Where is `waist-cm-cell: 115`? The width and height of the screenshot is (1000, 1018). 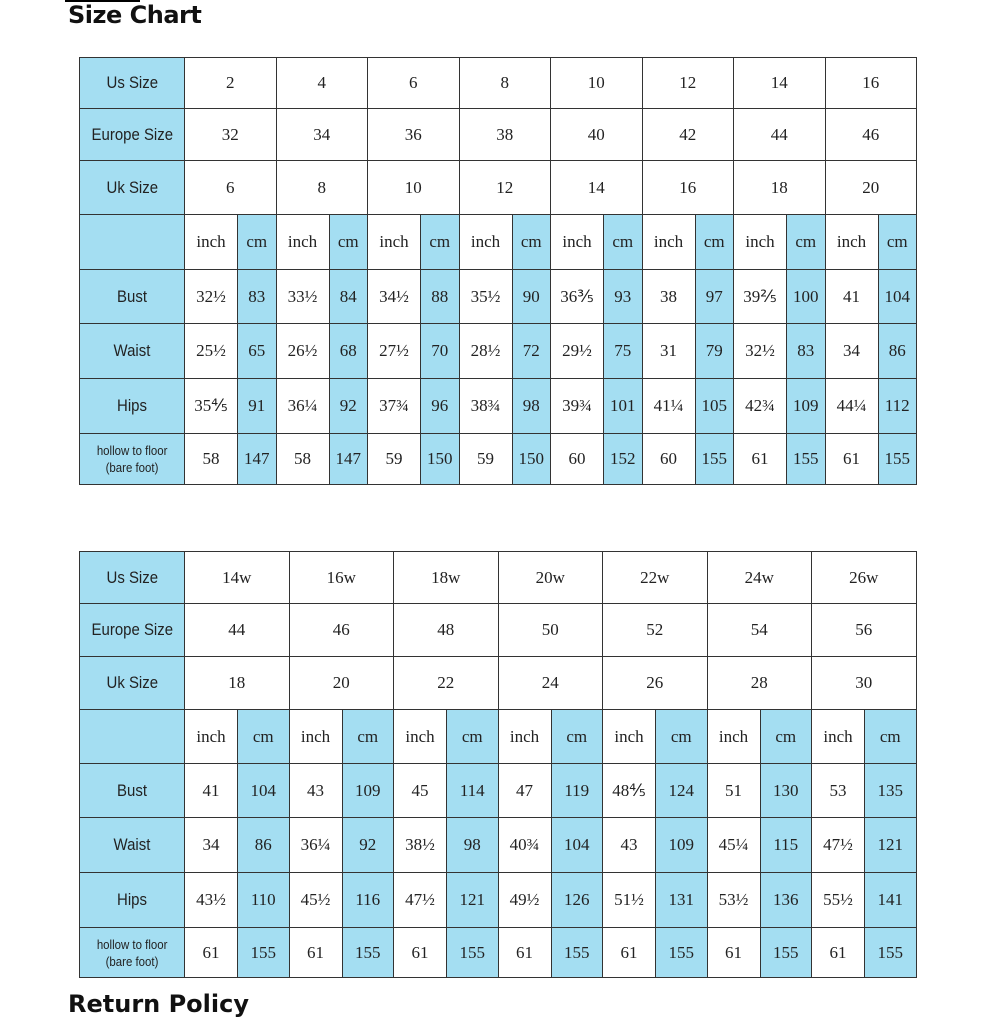
waist-cm-cell: 115 is located at coordinates (785, 845).